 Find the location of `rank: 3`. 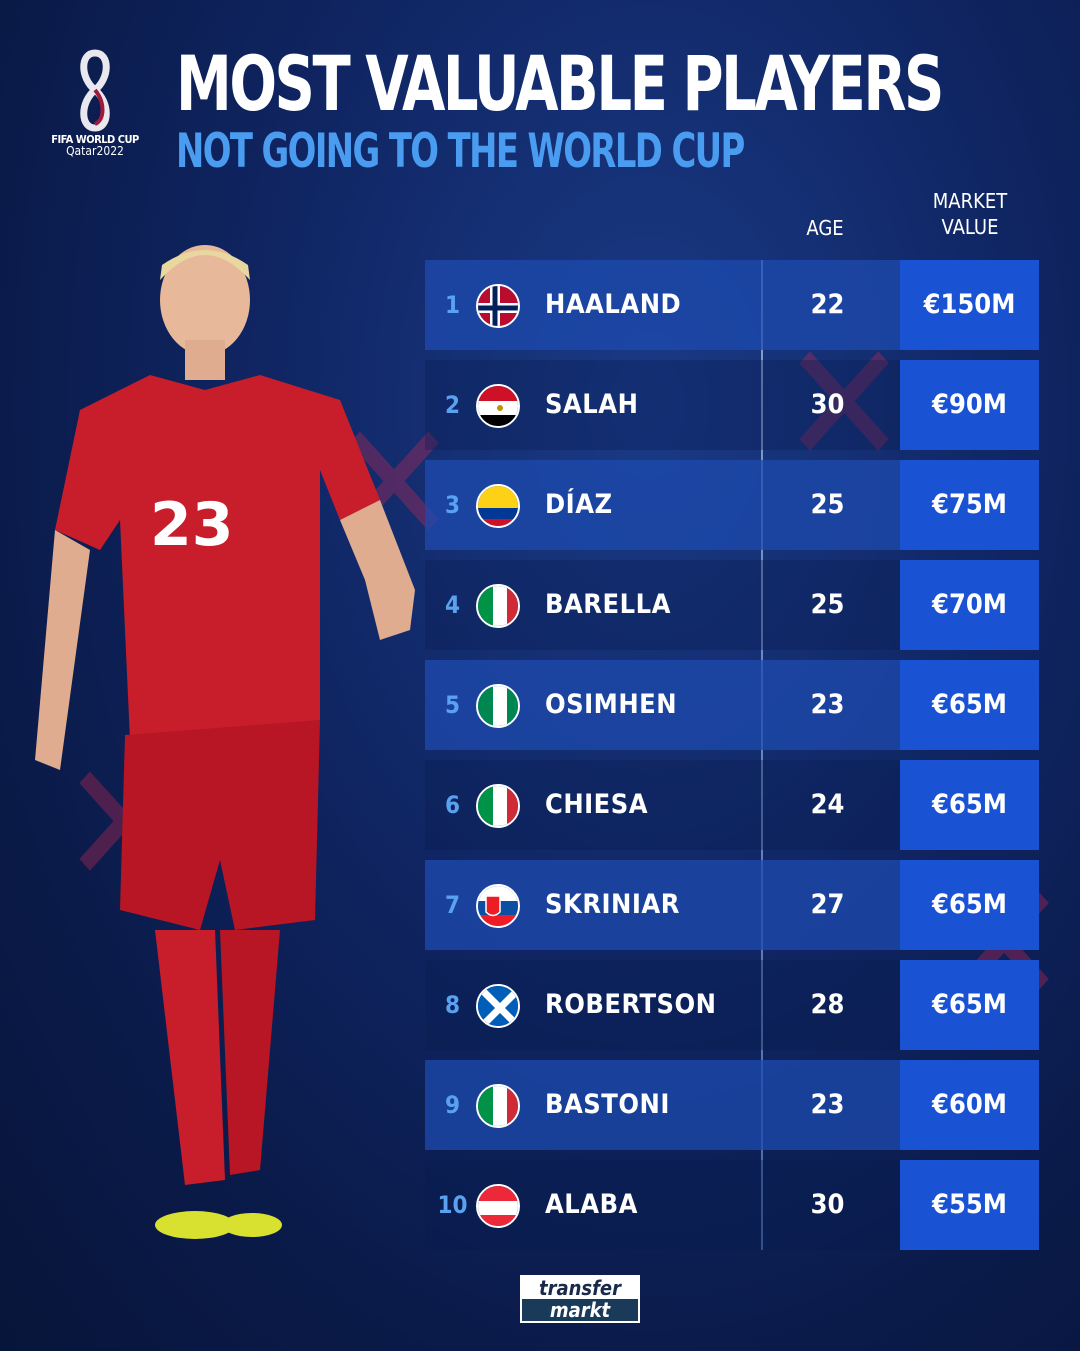

rank: 3 is located at coordinates (452, 505).